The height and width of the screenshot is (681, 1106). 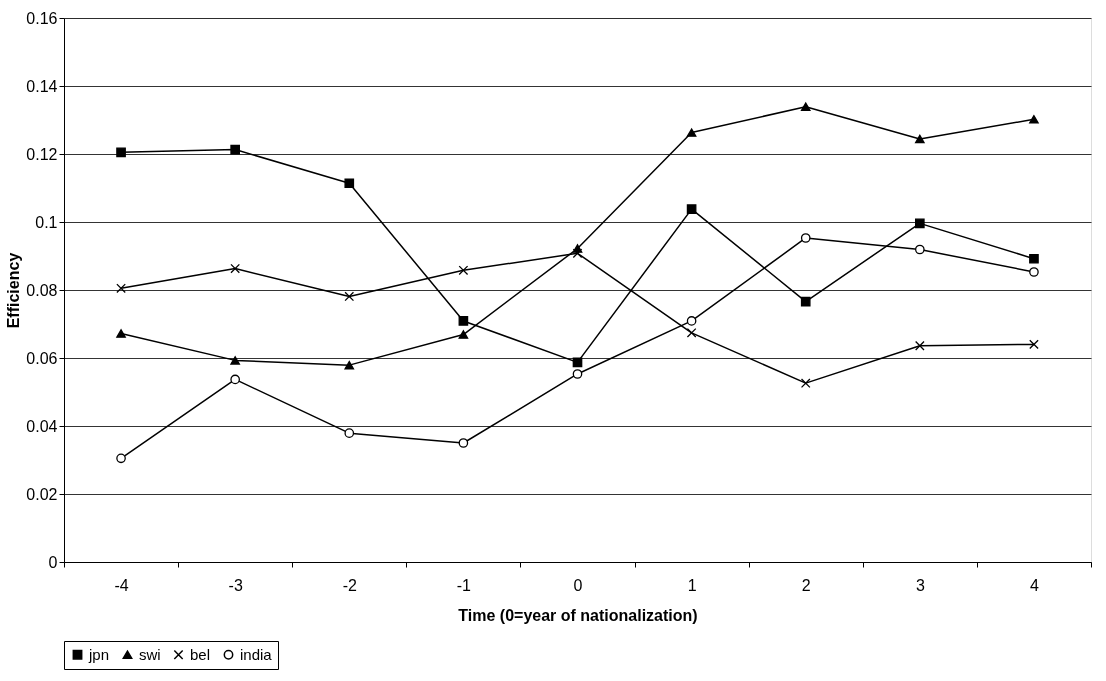 I want to click on y-tick-label: 0.12, so click(x=42, y=154).